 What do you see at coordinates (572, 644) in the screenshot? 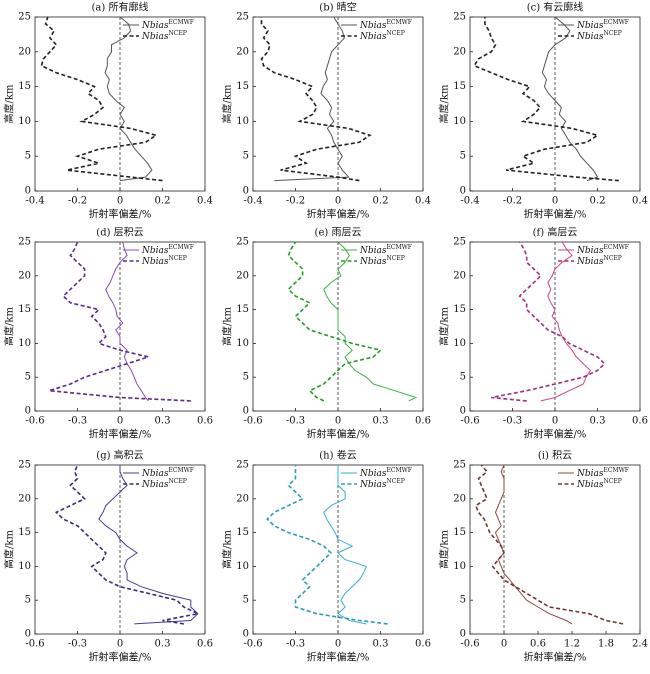
I see `x-tick-label: 1.2` at bounding box center [572, 644].